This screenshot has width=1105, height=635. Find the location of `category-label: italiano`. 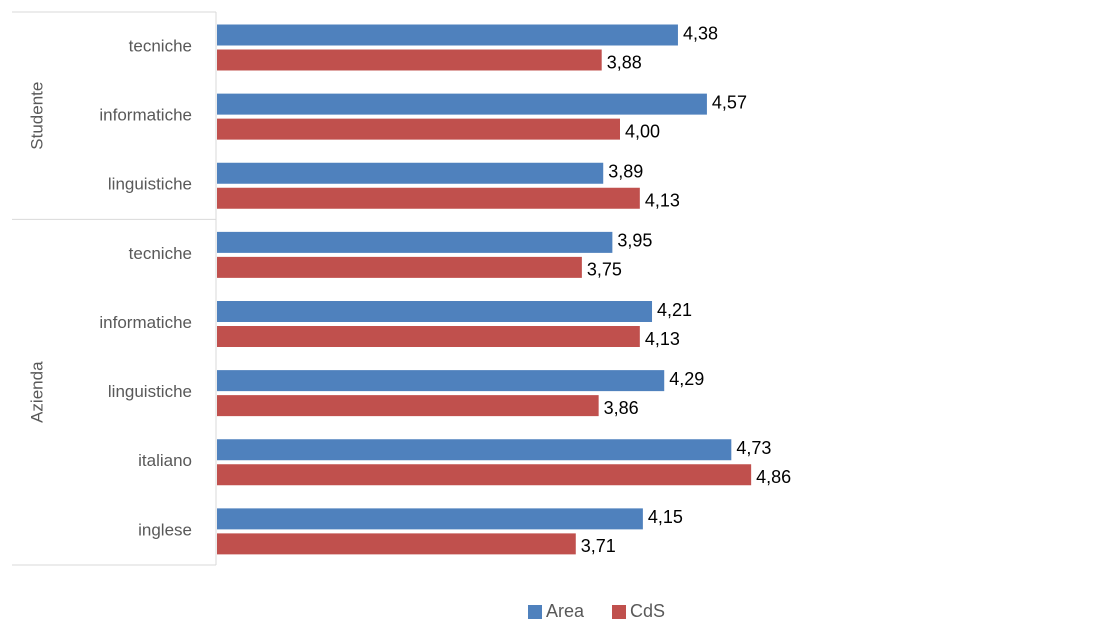

category-label: italiano is located at coordinates (165, 460).